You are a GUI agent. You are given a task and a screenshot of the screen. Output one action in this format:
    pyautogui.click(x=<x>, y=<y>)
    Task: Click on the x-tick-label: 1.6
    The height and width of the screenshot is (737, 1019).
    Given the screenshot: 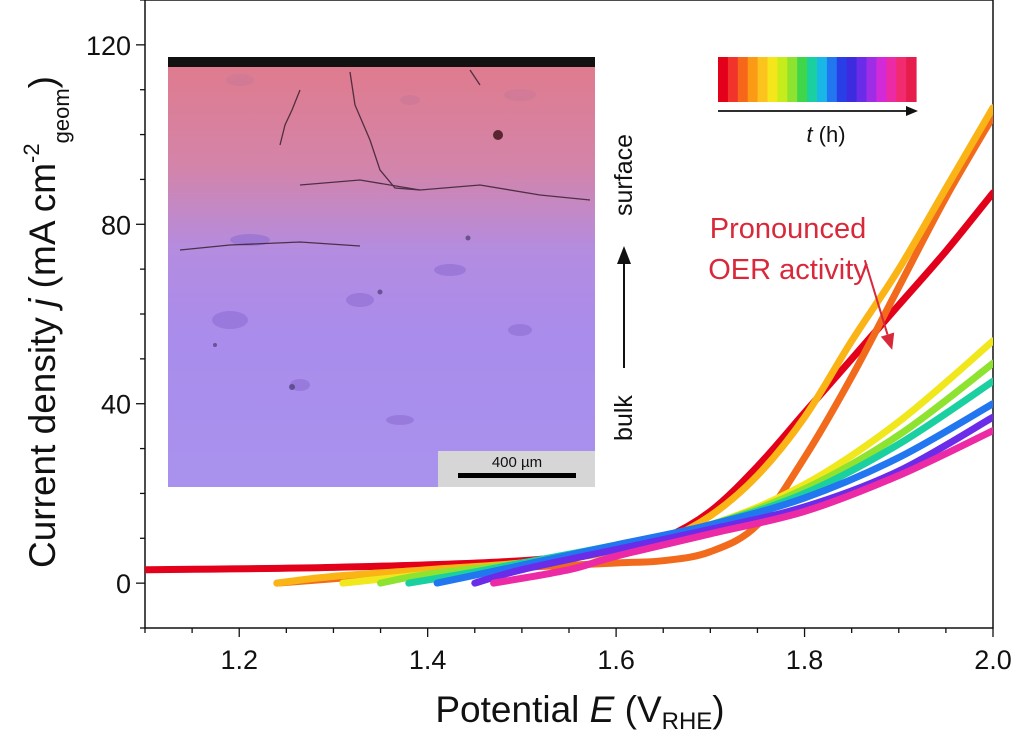 What is the action you would take?
    pyautogui.click(x=616, y=660)
    